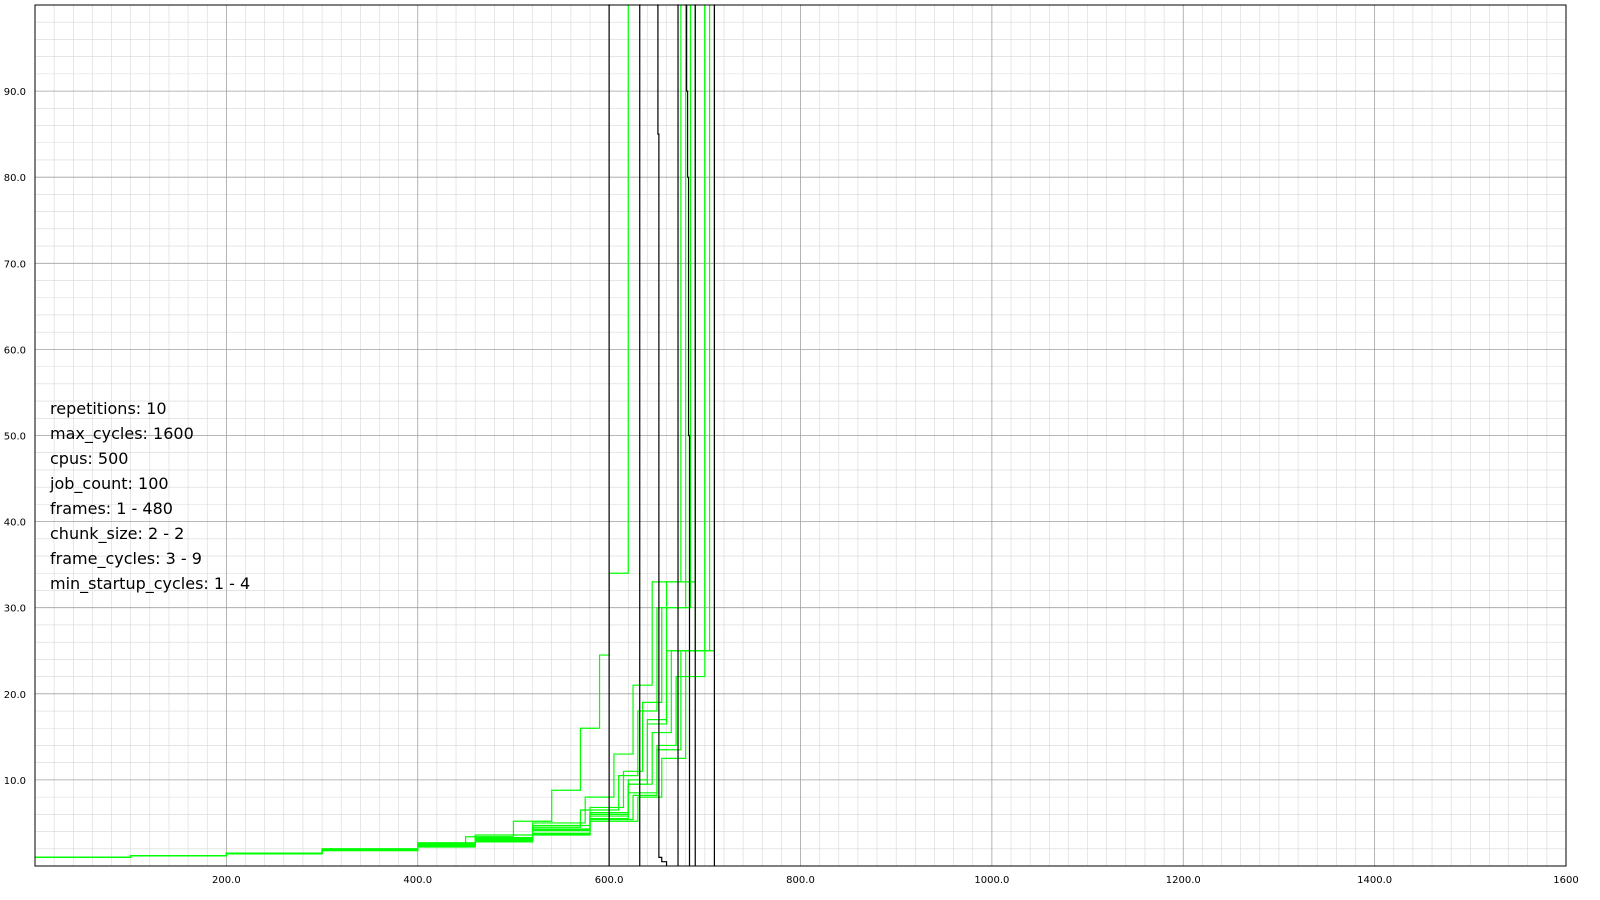 Image resolution: width=1600 pixels, height=900 pixels. Describe the element at coordinates (109, 484) in the screenshot. I see `annotation-text: job_count: 100` at that location.